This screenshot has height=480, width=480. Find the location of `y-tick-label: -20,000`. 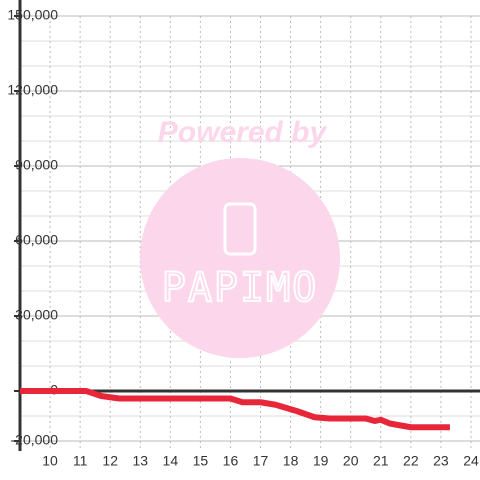

y-tick-label: -20,000 is located at coordinates (35, 440).